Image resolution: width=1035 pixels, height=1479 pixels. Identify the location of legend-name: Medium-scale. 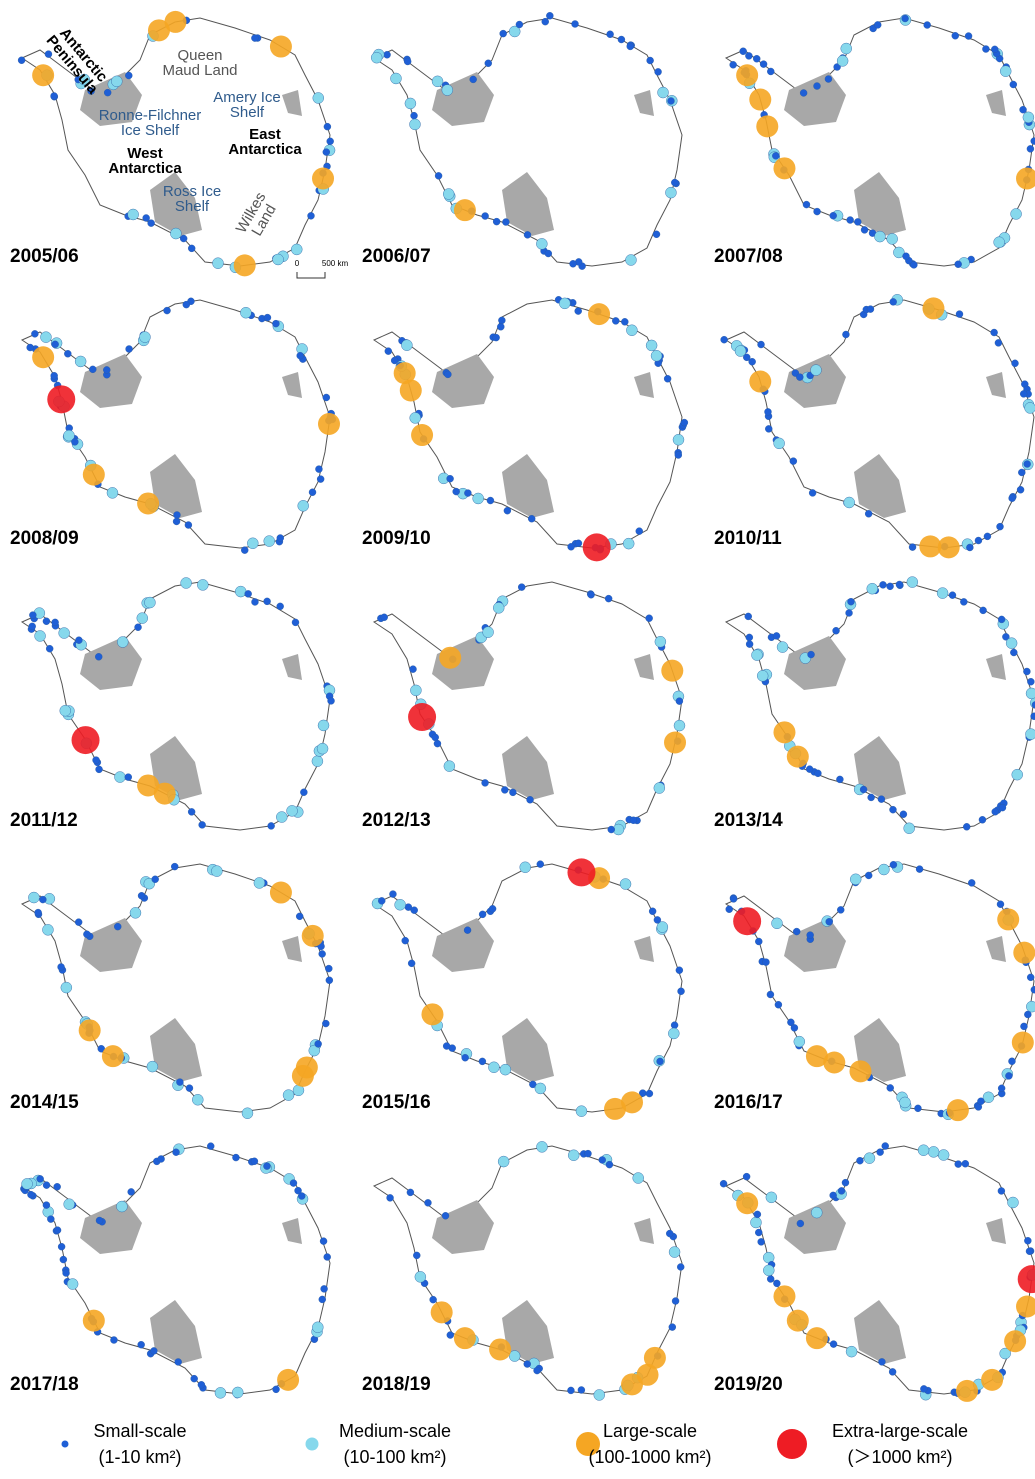
(395, 1431).